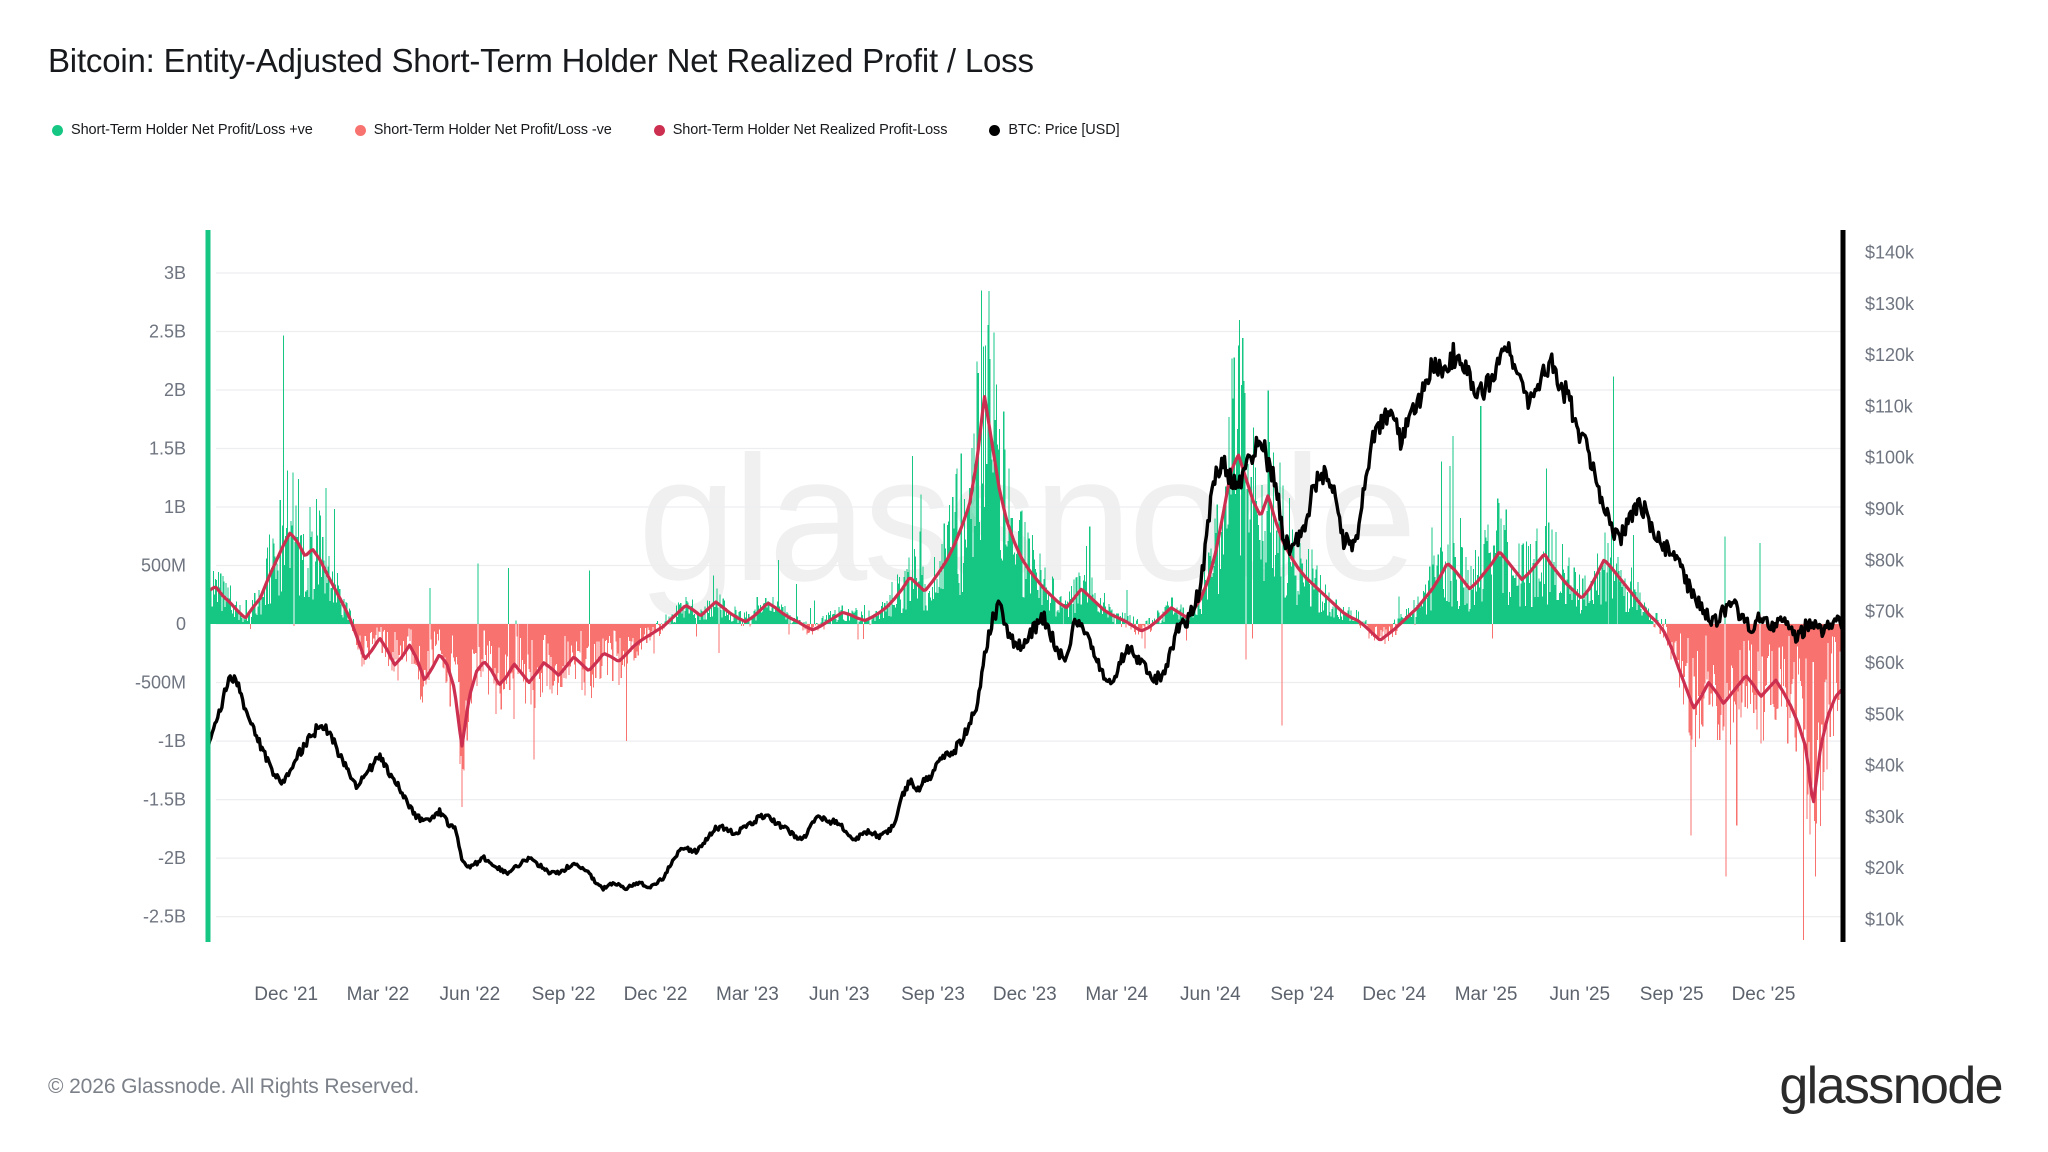 The image size is (2048, 1152). I want to click on svg-text: $90k, so click(1885, 509).